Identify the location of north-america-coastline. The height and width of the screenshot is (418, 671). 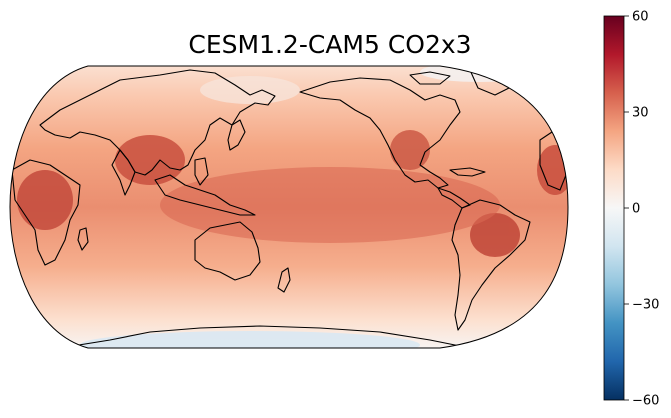
(380, 133).